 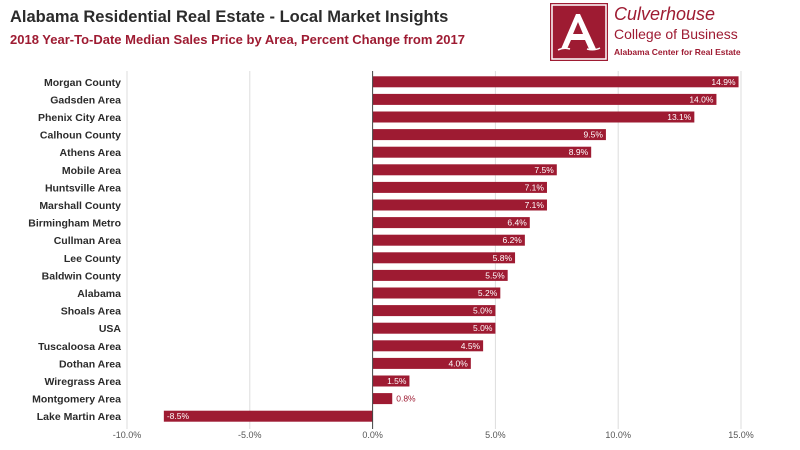 What do you see at coordinates (83, 188) in the screenshot?
I see `category-label: Huntsville Area` at bounding box center [83, 188].